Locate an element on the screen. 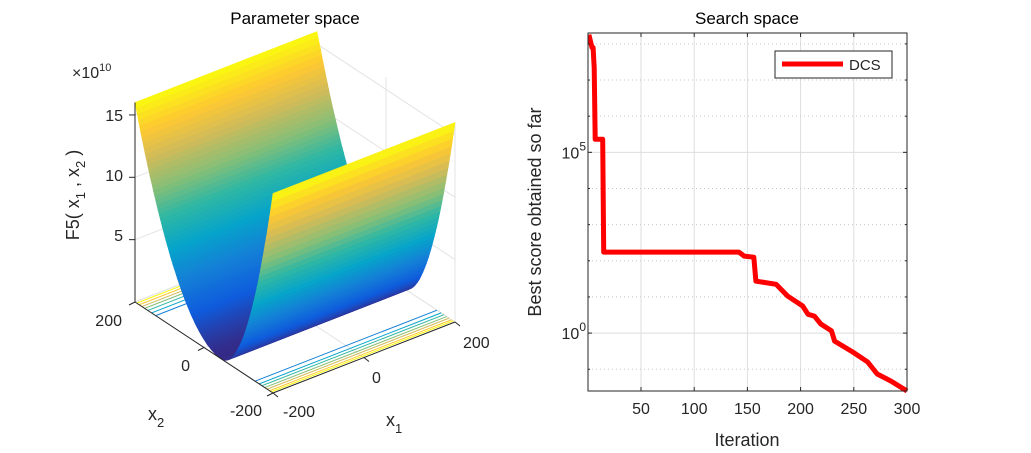 The width and height of the screenshot is (1031, 453). y-tick-exponent: 5 is located at coordinates (582, 146).